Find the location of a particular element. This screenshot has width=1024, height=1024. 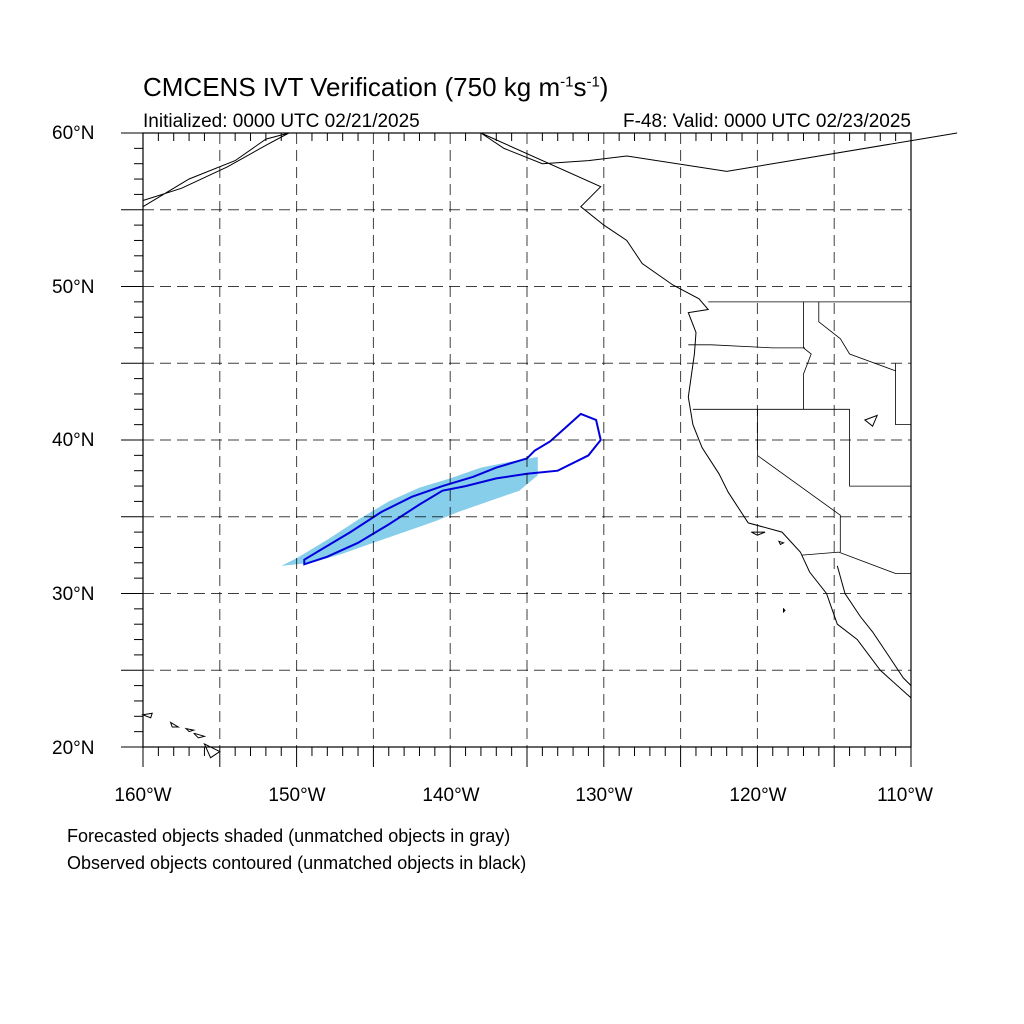

title-superscript-1: -1 is located at coordinates (567, 82).